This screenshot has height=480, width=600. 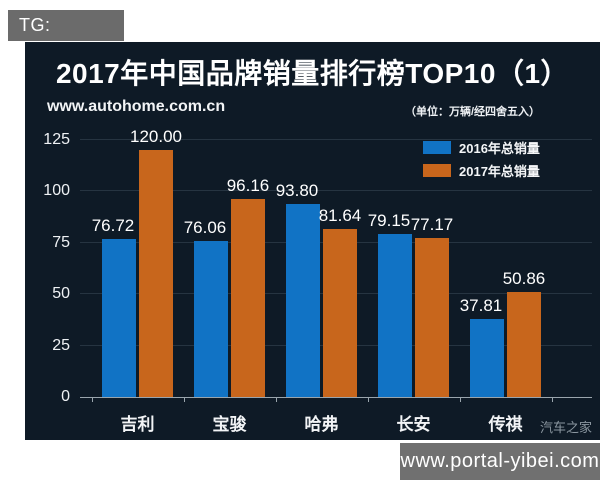 What do you see at coordinates (432, 317) in the screenshot?
I see `bar-2017-长安` at bounding box center [432, 317].